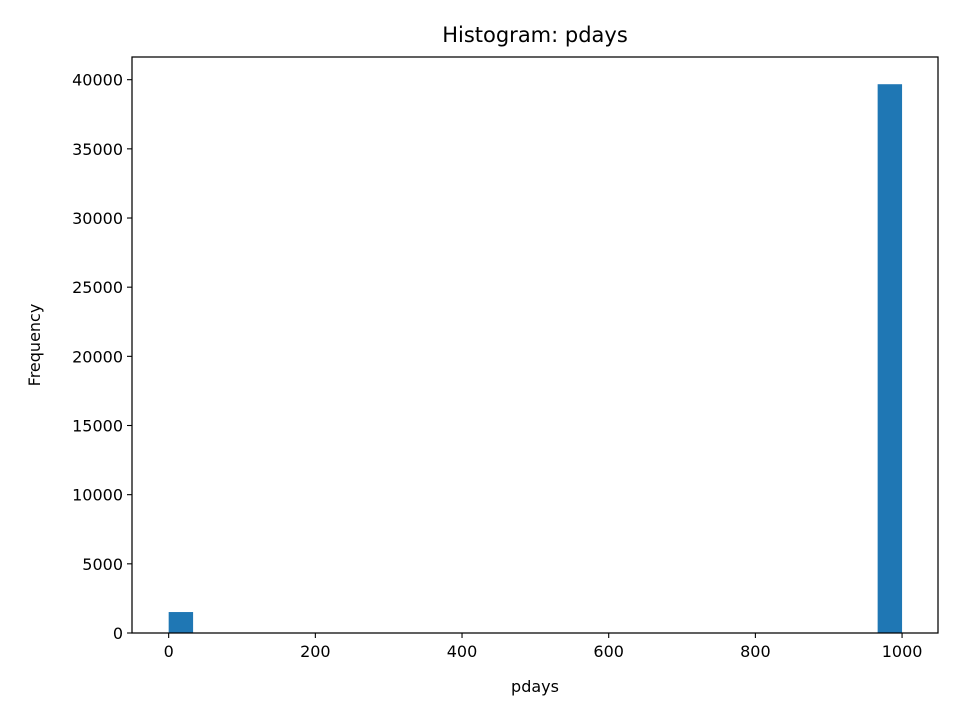  Describe the element at coordinates (97, 287) in the screenshot. I see `y-tick-label: 25000` at that location.